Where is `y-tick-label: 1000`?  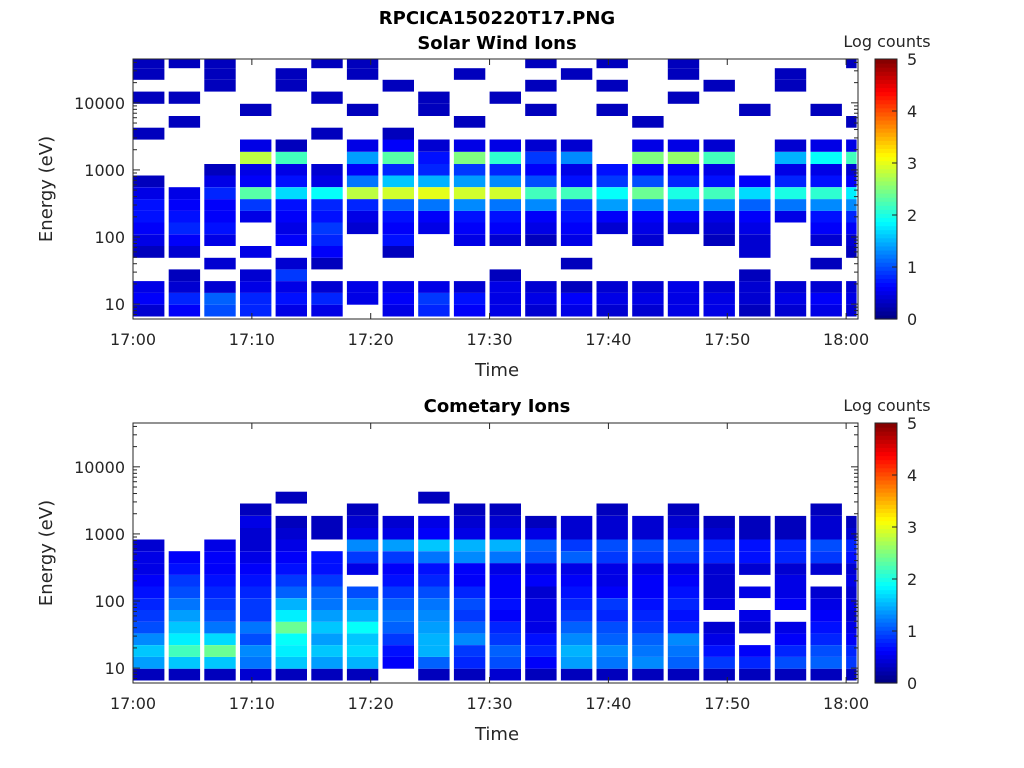
y-tick-label: 1000 is located at coordinates (104, 170).